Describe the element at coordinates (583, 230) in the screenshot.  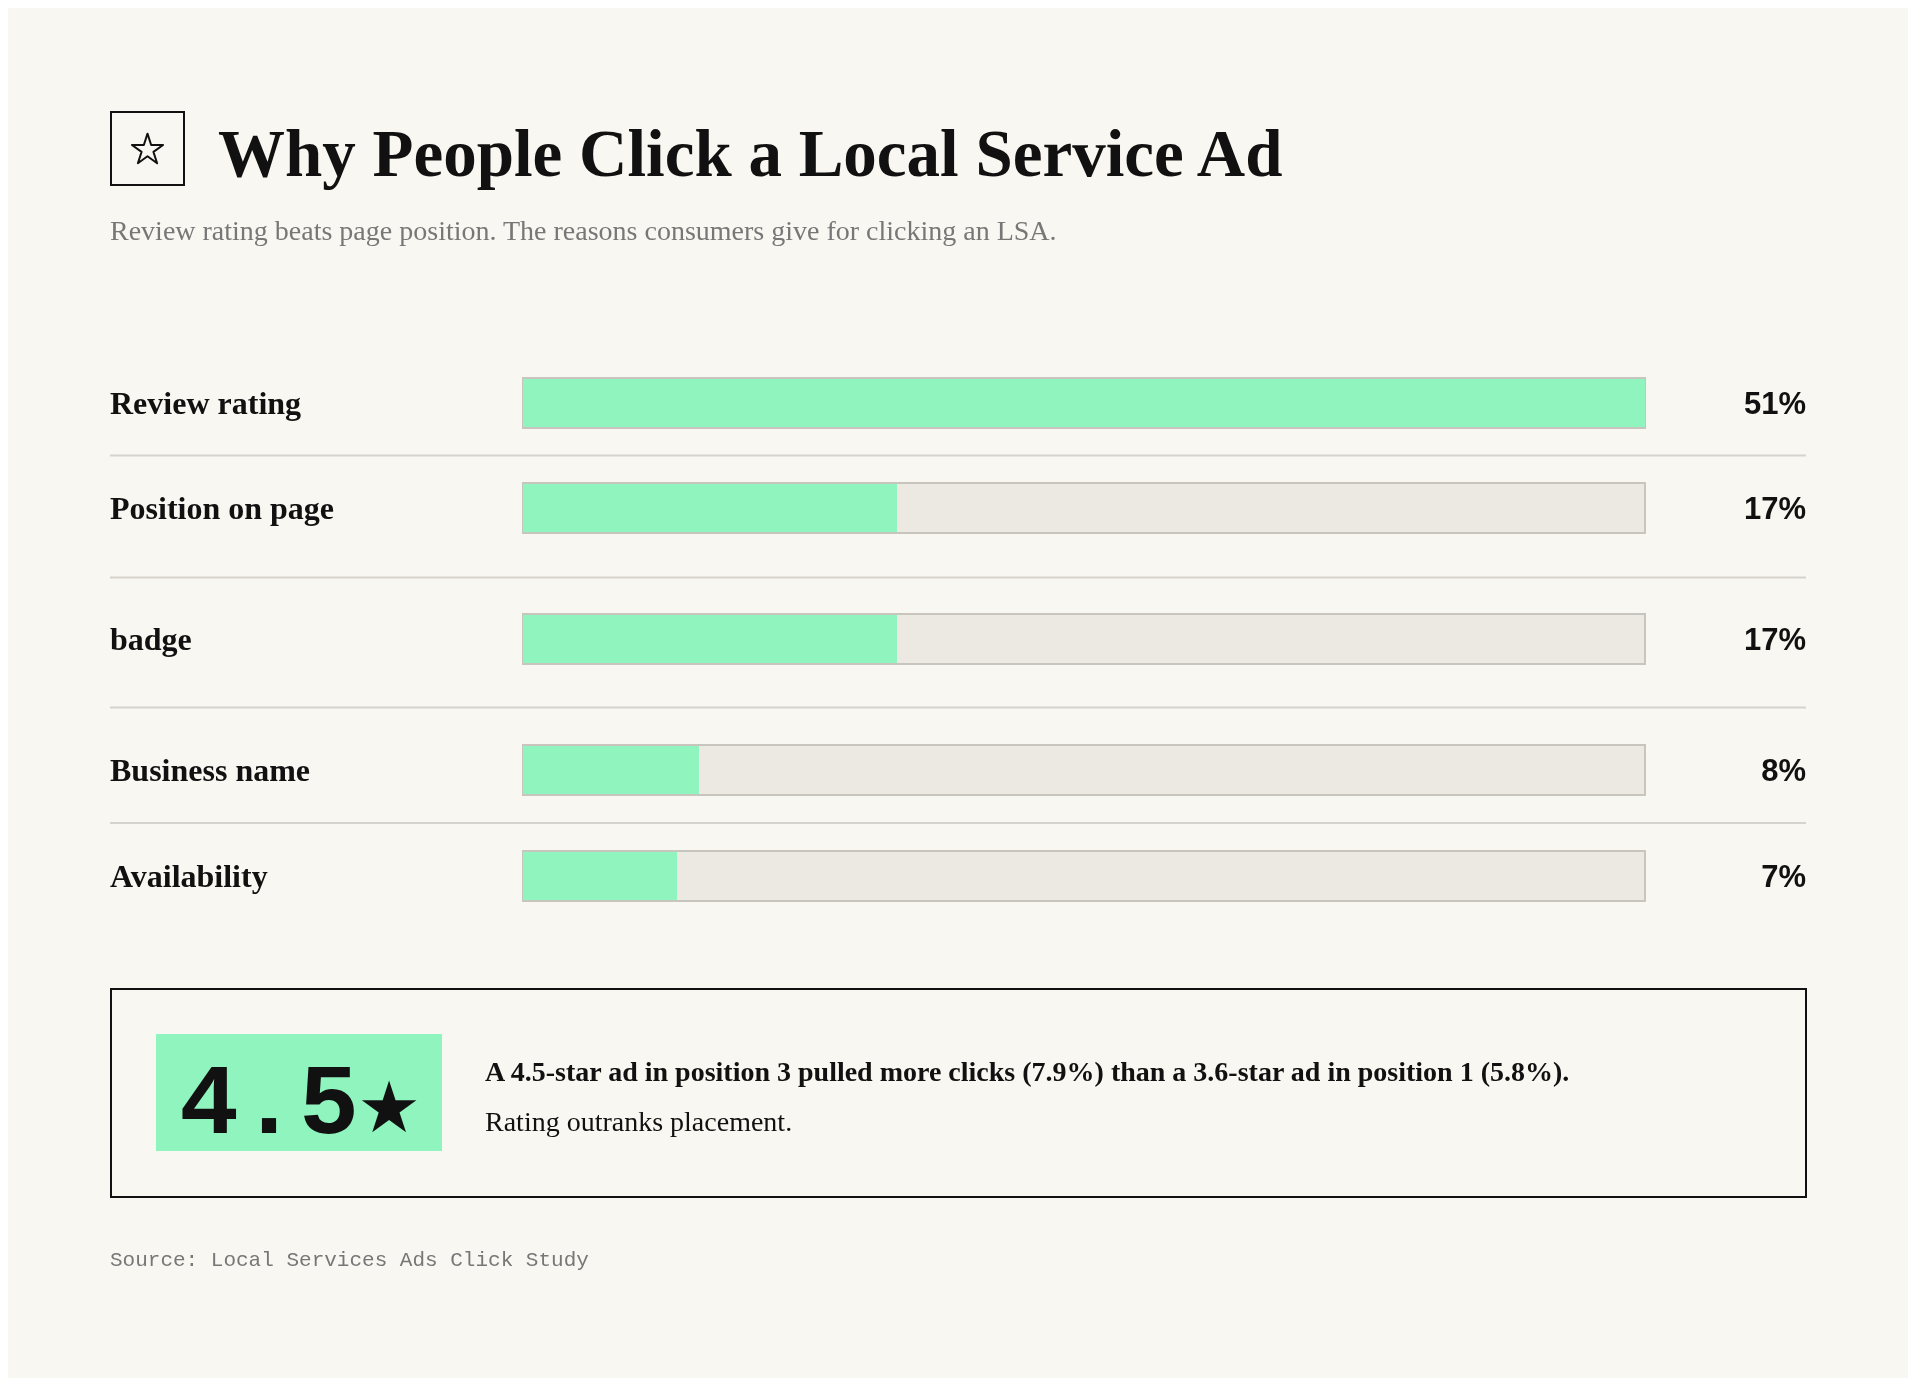
I see `chart-subtitle: Review rating beats page position. The reasons consumers give for clicking an LSA.` at that location.